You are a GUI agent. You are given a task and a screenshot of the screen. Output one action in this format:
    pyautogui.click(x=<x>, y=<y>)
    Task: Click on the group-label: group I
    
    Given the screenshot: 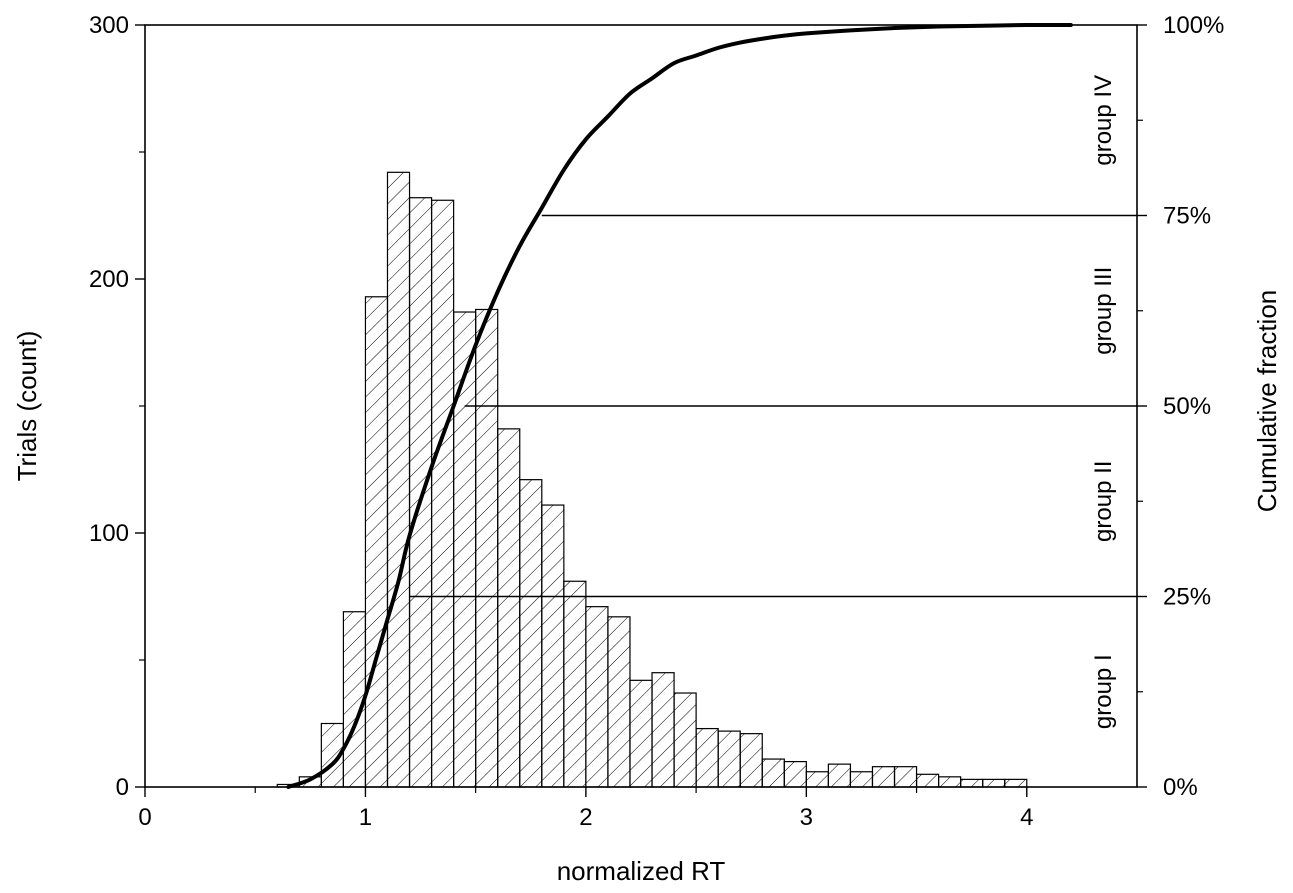 What is the action you would take?
    pyautogui.click(x=1103, y=691)
    